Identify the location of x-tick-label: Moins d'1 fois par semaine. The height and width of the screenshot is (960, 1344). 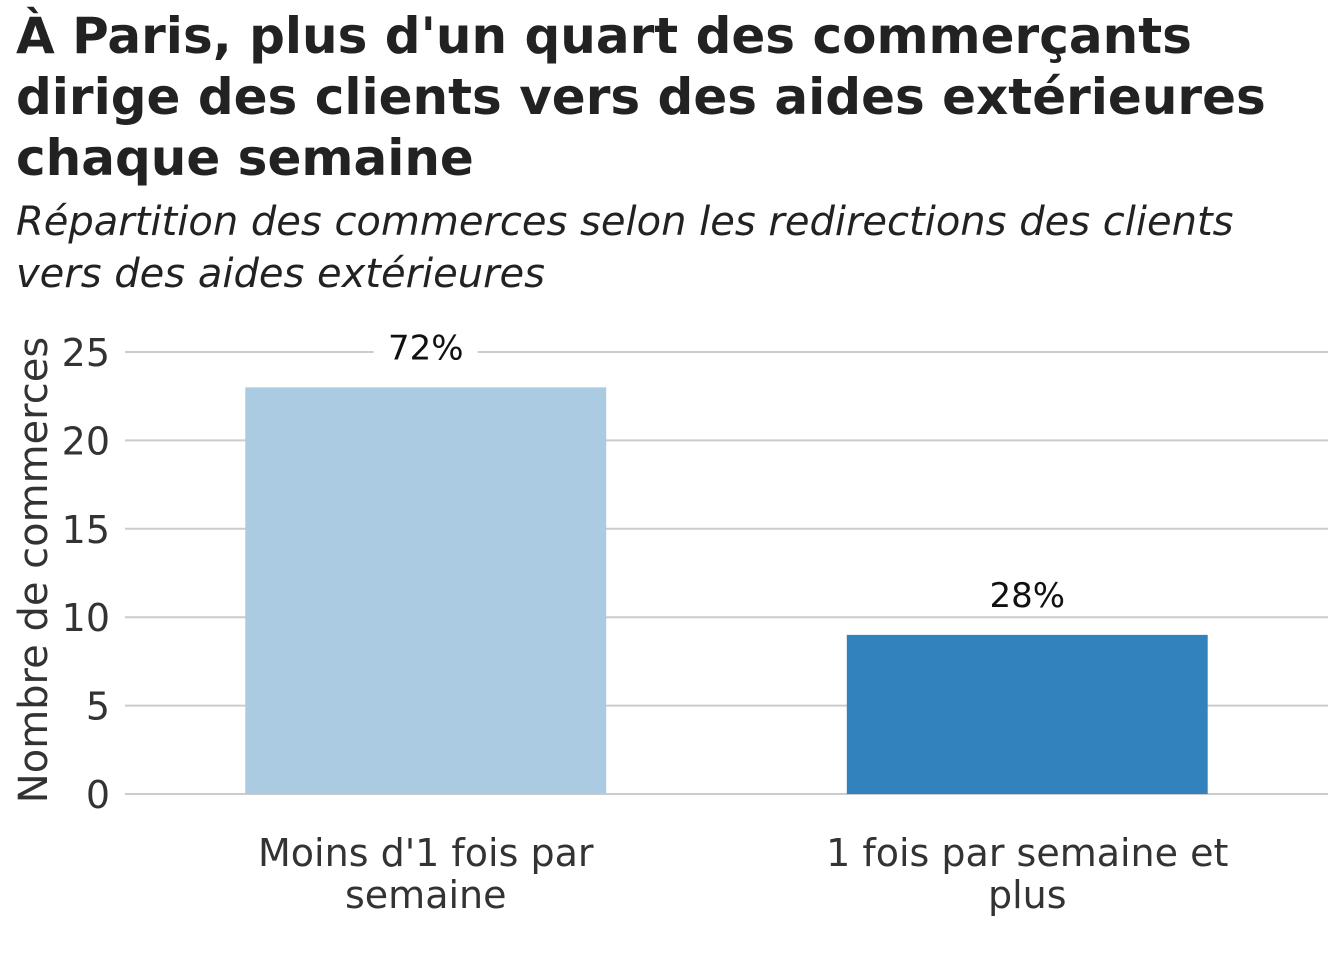
(426, 874).